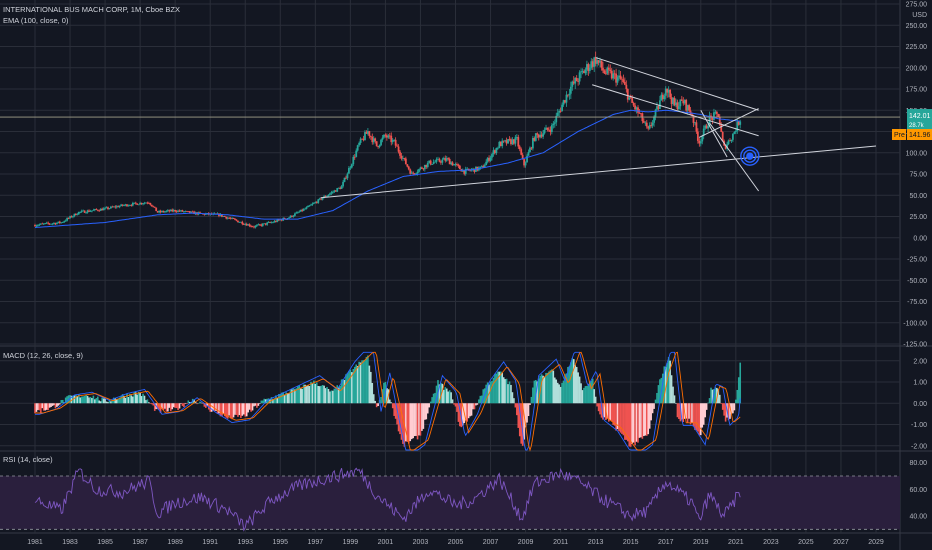 This screenshot has height=550, width=932. I want to click on target-marker-icon, so click(750, 156).